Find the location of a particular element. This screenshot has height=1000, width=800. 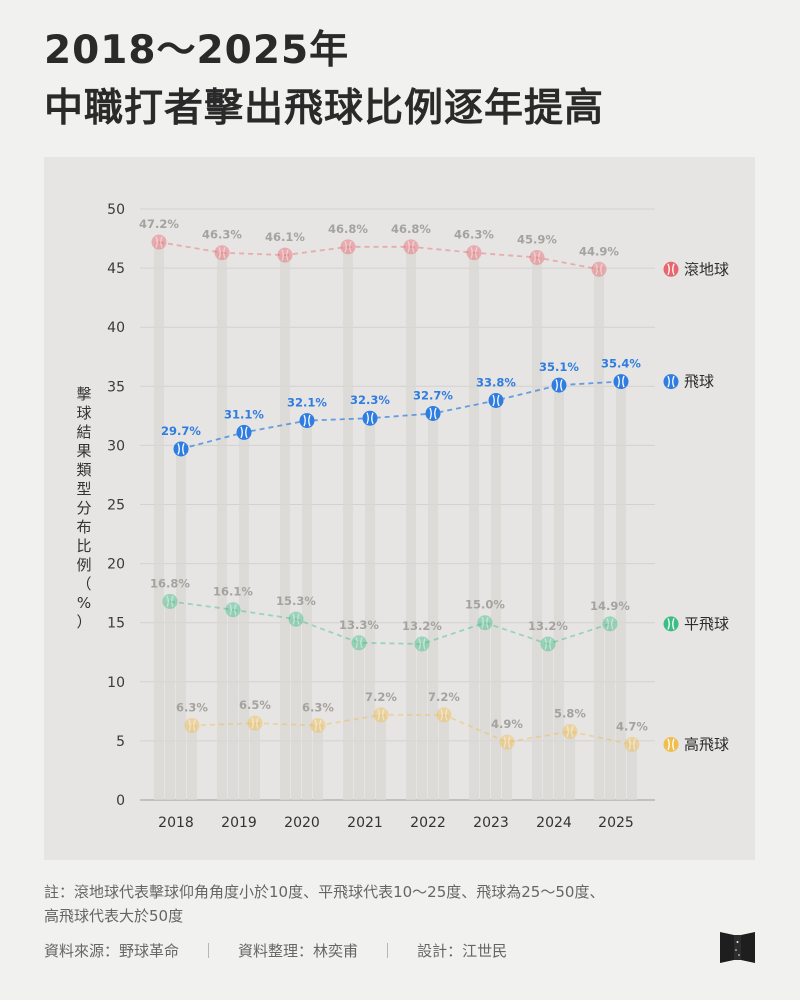

data-label-popup: 6.5% is located at coordinates (255, 705).